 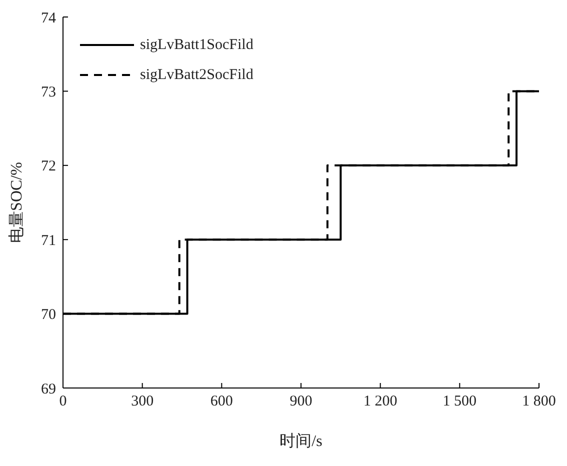 What do you see at coordinates (48, 240) in the screenshot?
I see `y-tick-label: 71` at bounding box center [48, 240].